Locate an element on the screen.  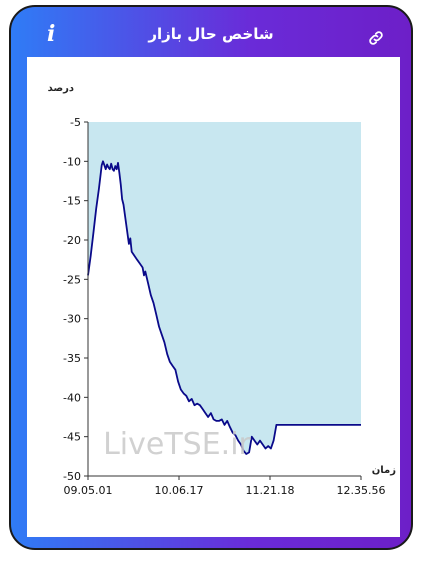
x-tick-label: 10.06.17 is located at coordinates (179, 490).